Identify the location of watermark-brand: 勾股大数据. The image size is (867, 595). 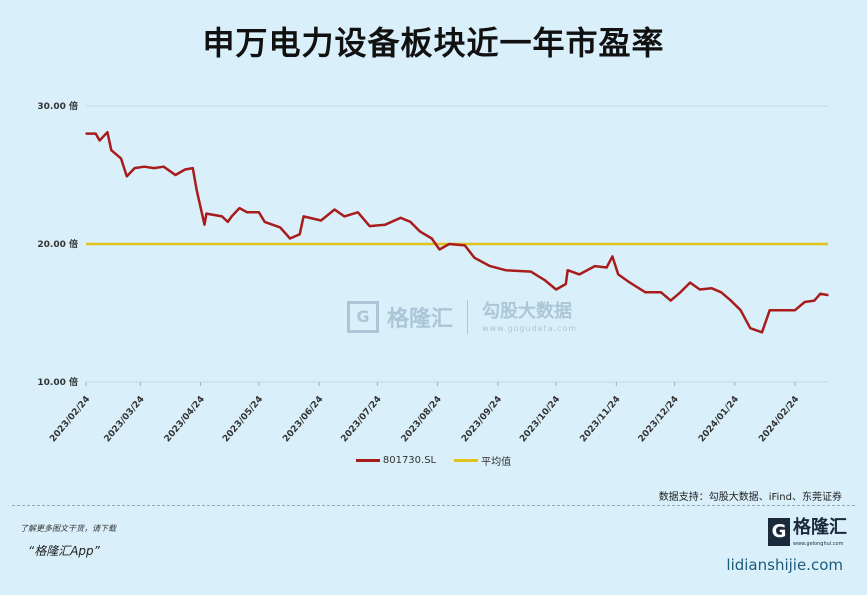
(527, 311).